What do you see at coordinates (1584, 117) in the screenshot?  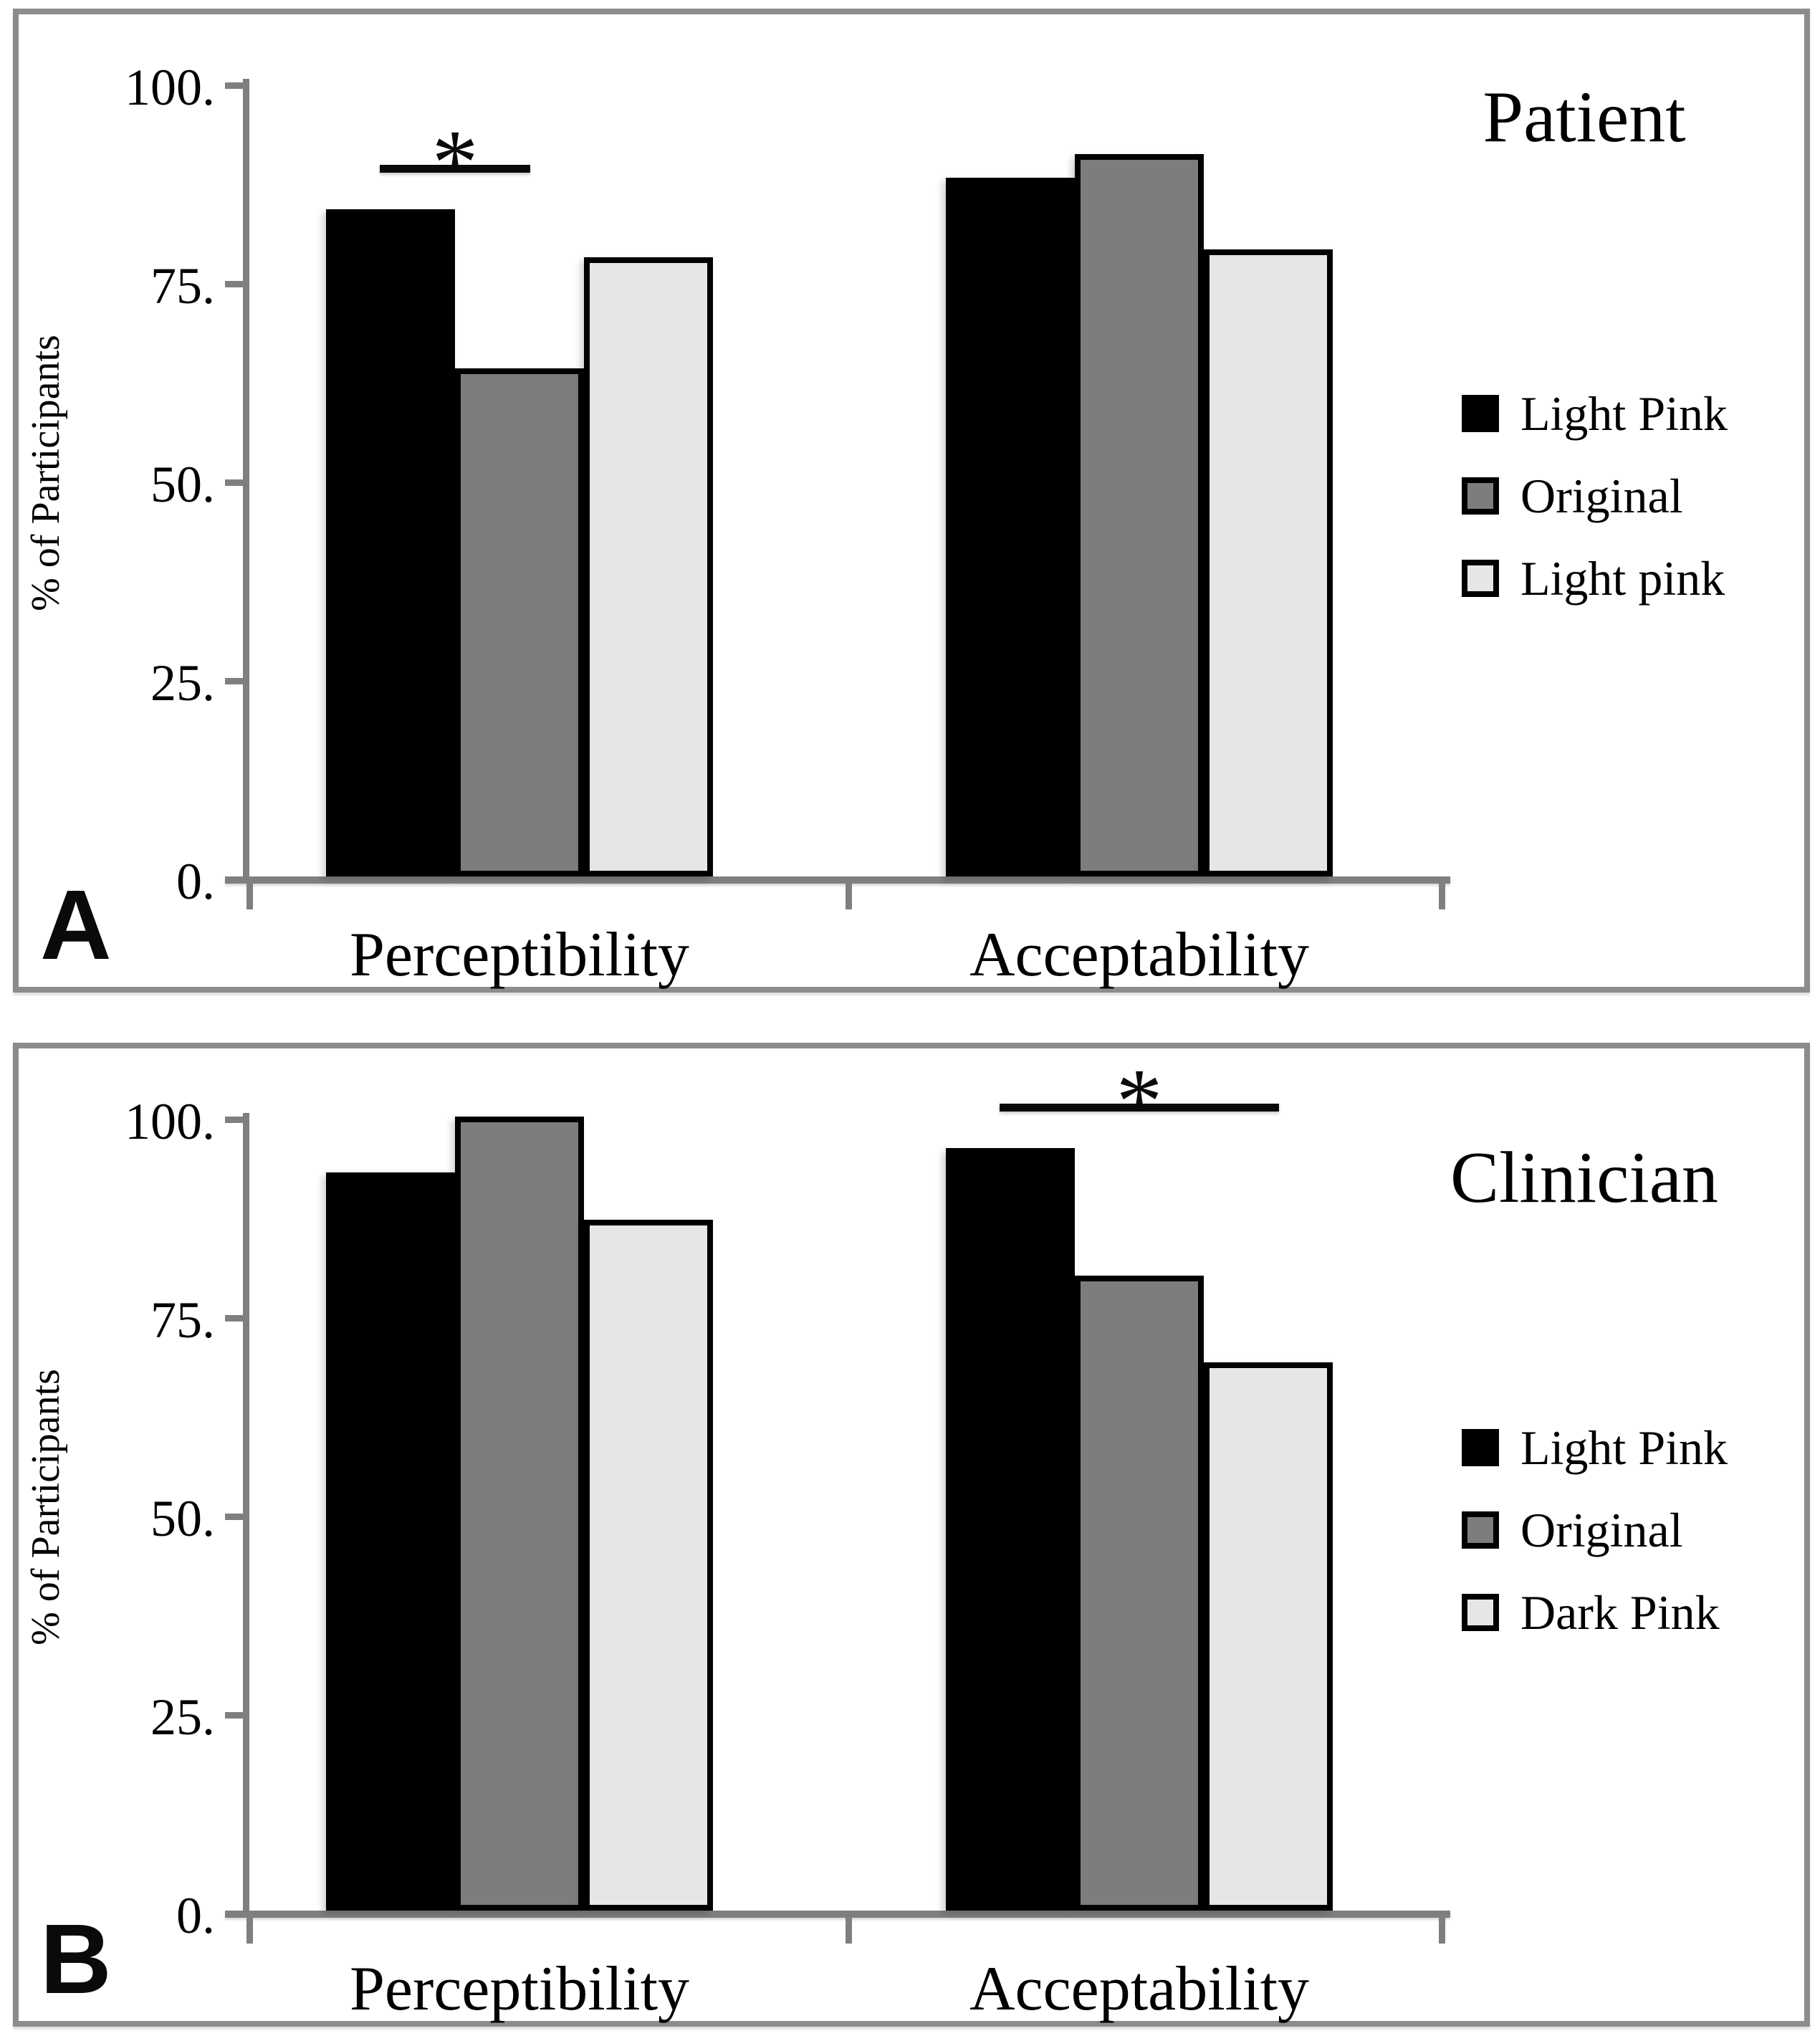 I see `panel-title: Patient` at bounding box center [1584, 117].